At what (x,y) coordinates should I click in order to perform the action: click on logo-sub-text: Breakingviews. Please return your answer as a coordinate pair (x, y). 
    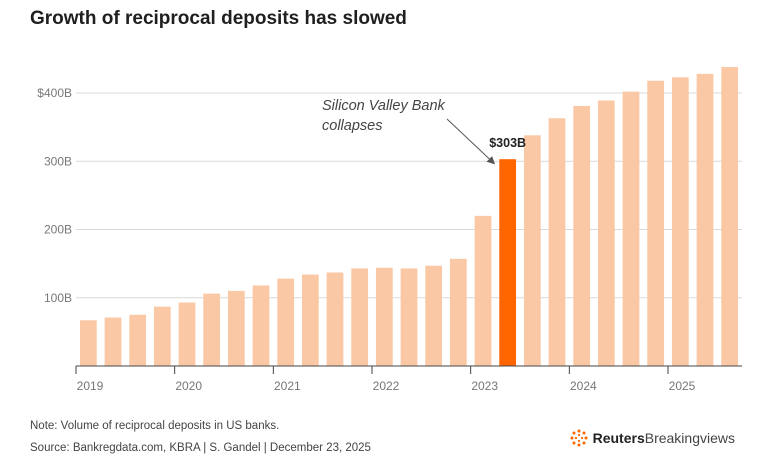
    Looking at the image, I should click on (689, 438).